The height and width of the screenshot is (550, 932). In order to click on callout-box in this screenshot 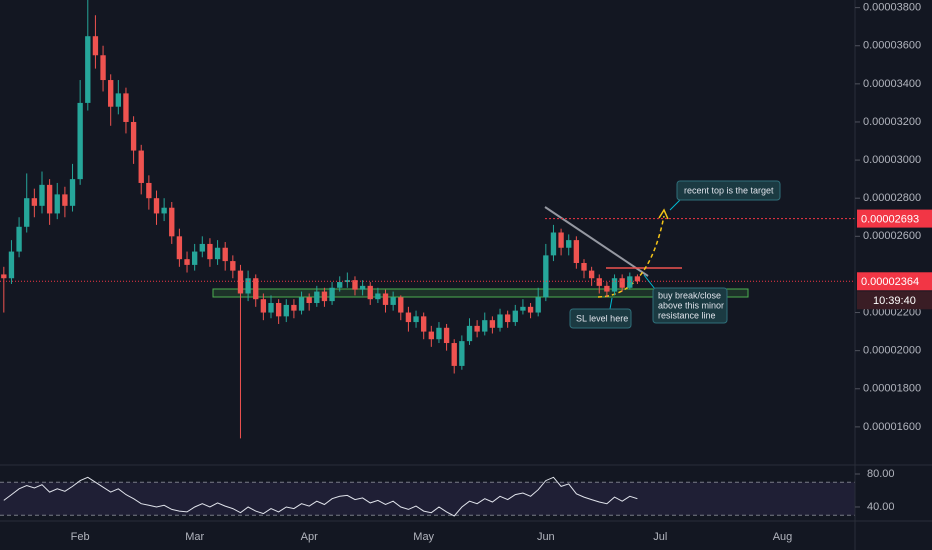, I will do `click(728, 190)`.